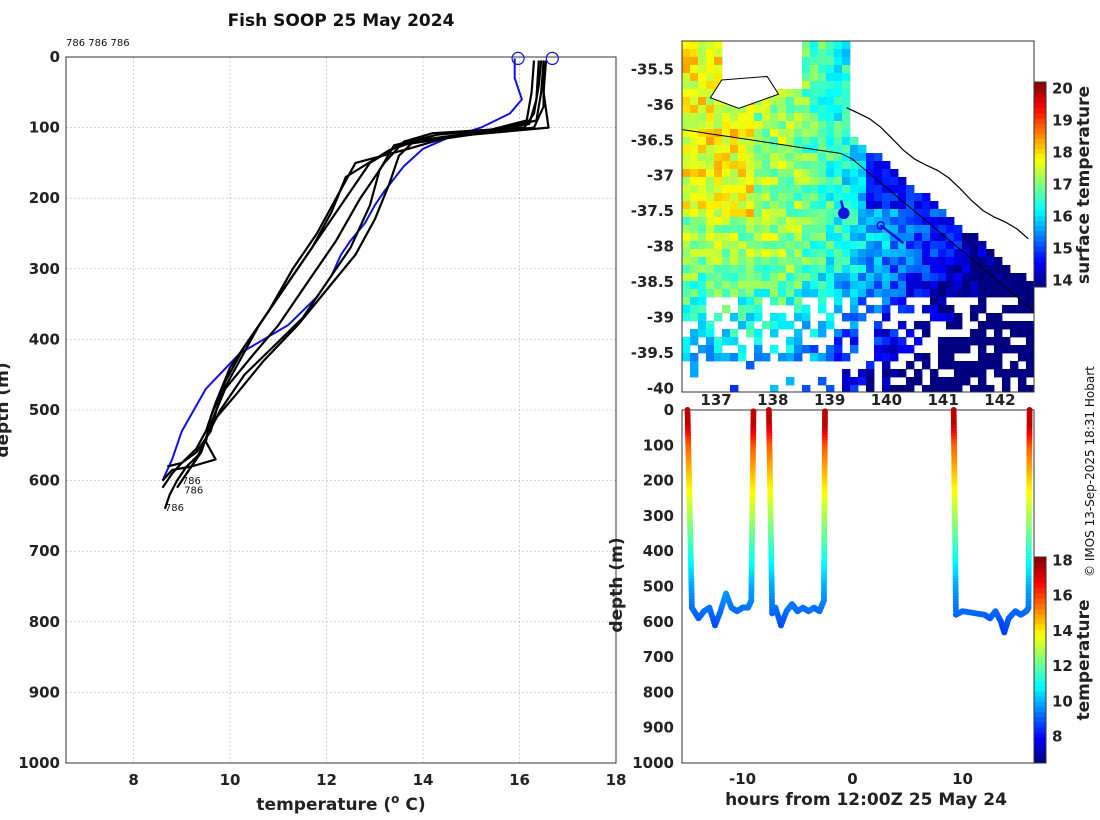  Describe the element at coordinates (660, 388) in the screenshot. I see `lat-tick-label: -40` at that location.